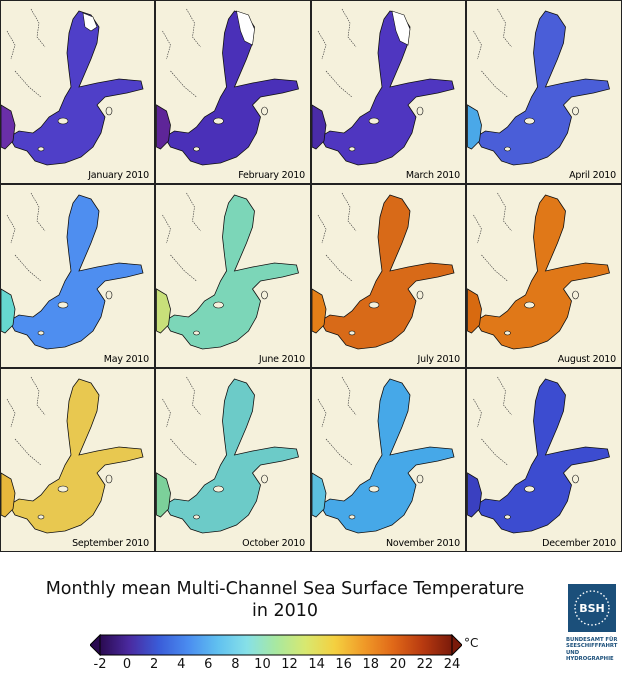 This screenshot has width=622, height=686. I want to click on panel-month-label: February 2010, so click(271, 175).